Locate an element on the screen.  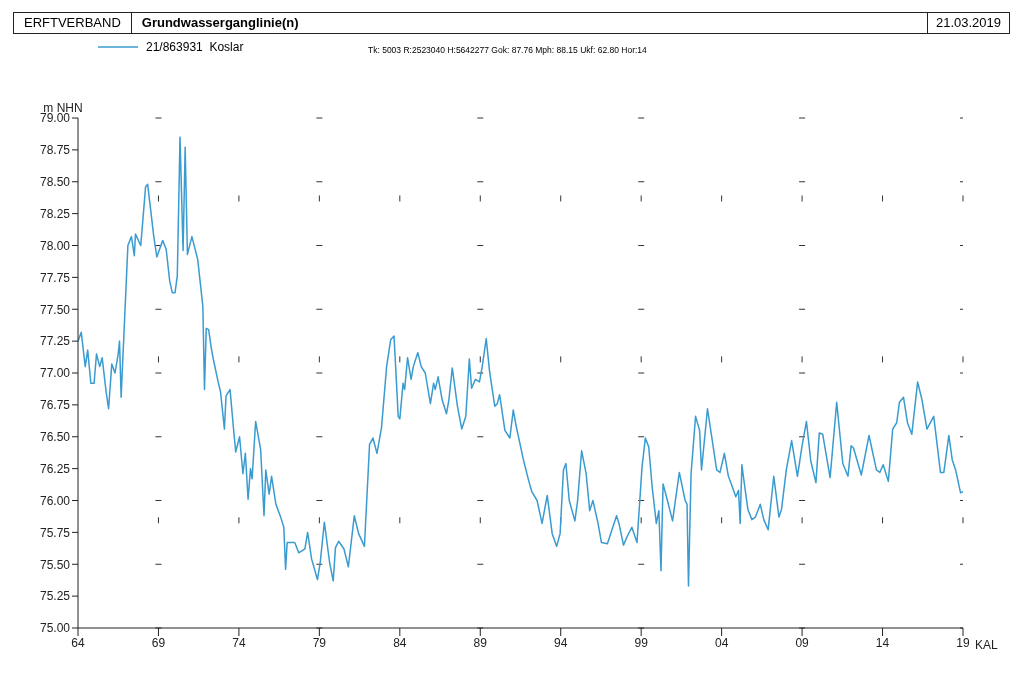
x-tick-label: 94 is located at coordinates (561, 642).